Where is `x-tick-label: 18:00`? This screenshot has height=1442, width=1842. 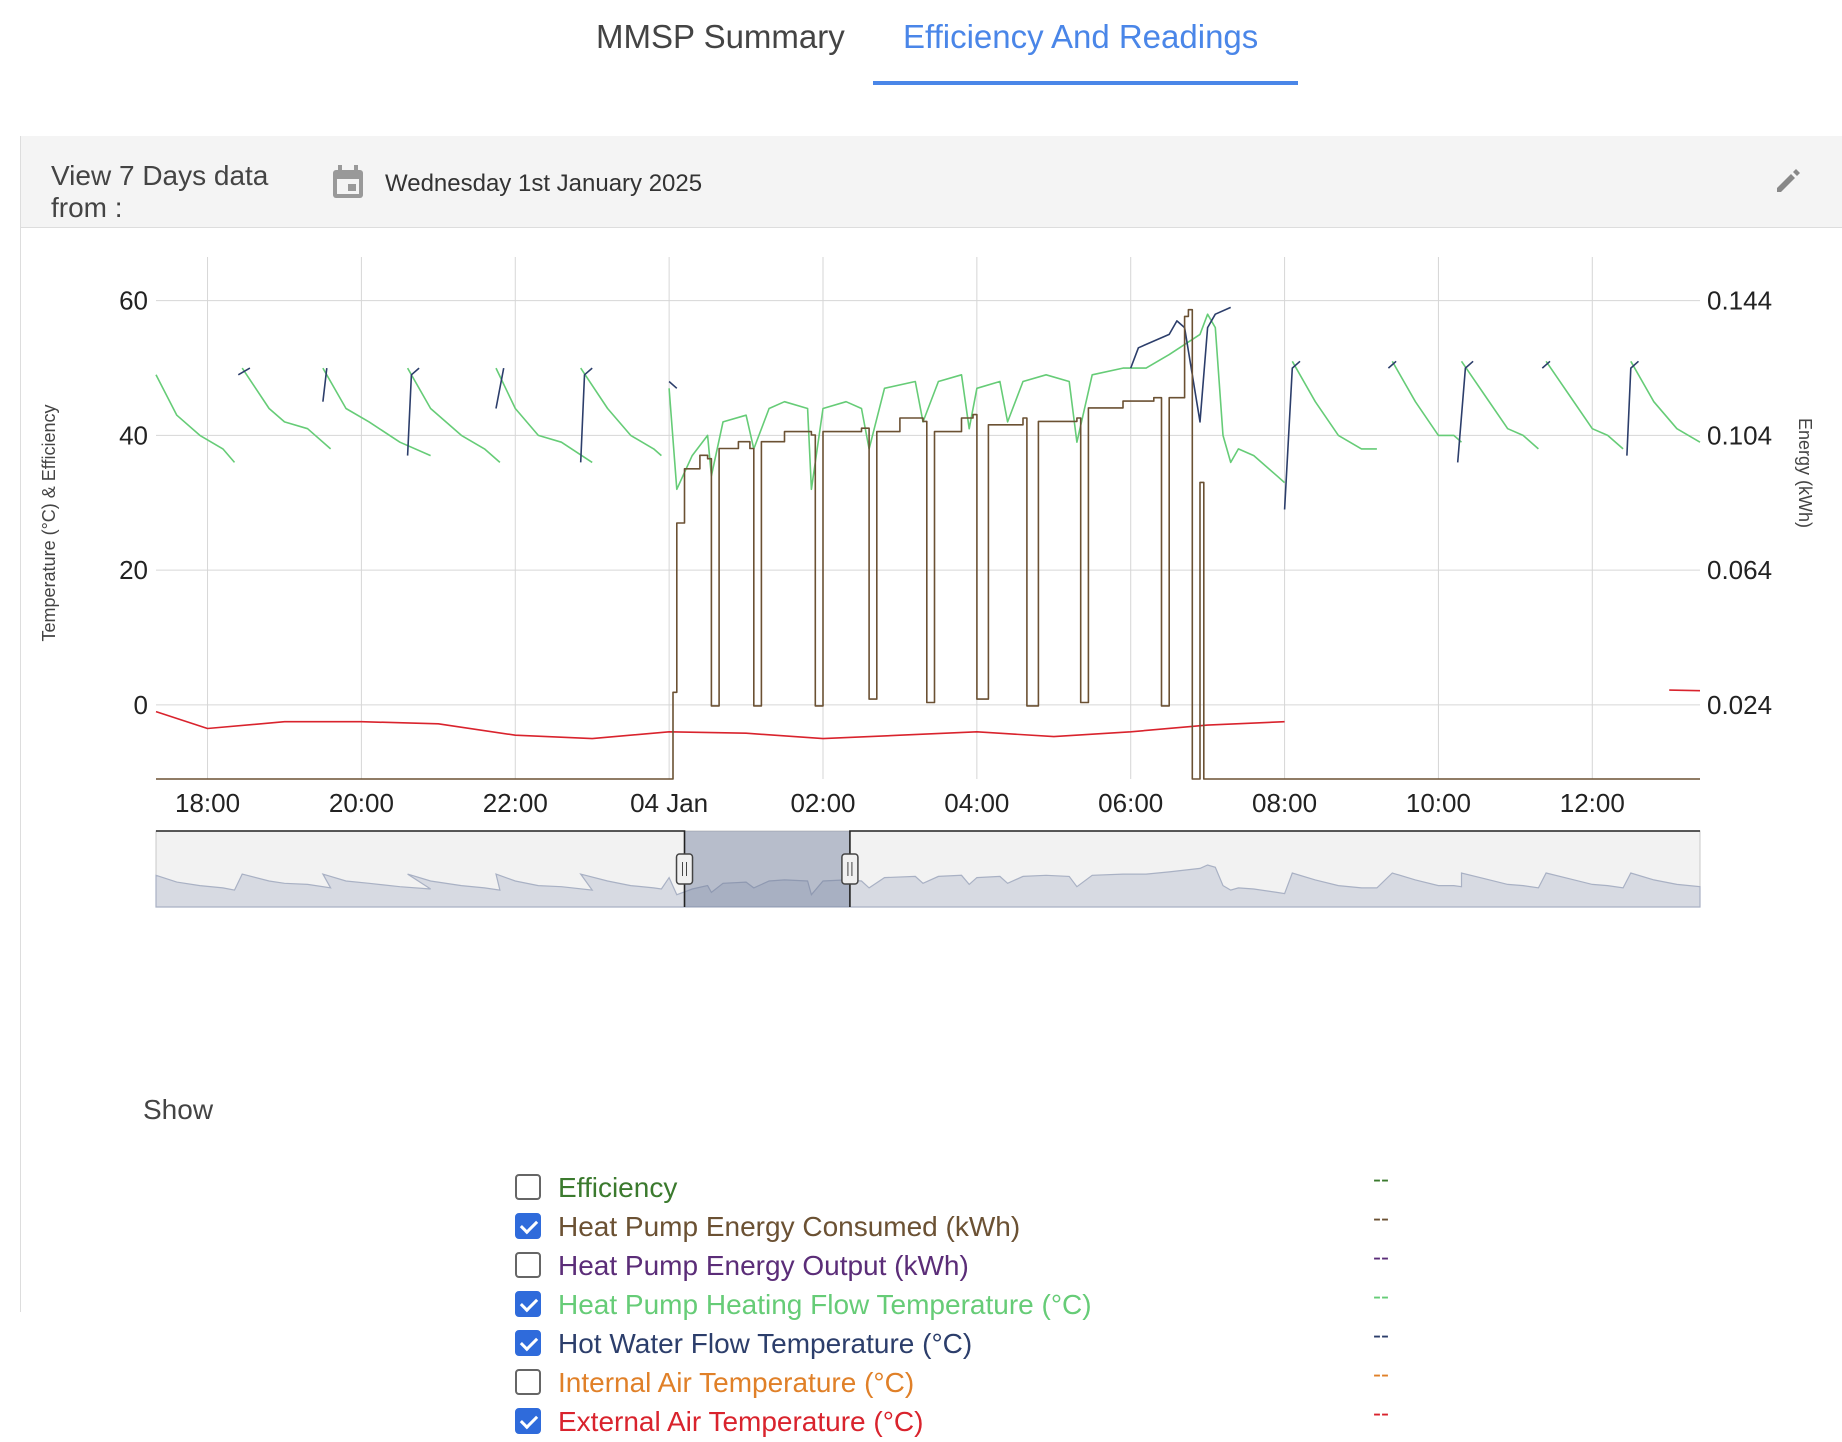 x-tick-label: 18:00 is located at coordinates (207, 803).